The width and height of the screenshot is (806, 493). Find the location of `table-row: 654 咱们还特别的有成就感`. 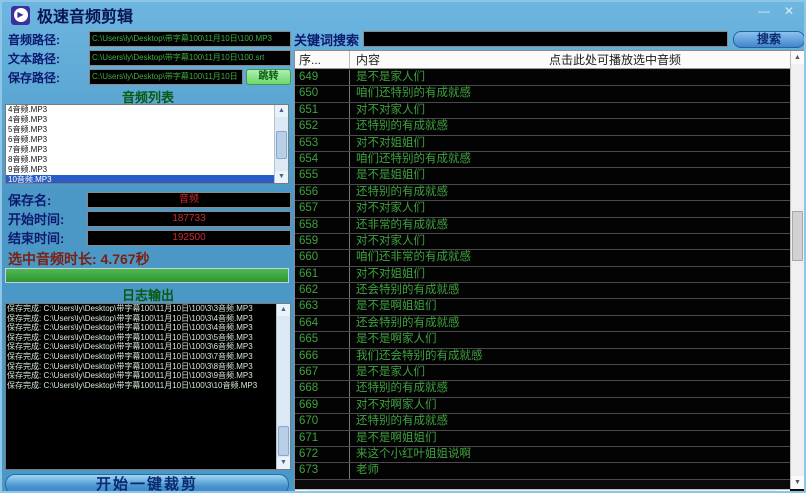

table-row: 654 咱们还特别的有成就感 is located at coordinates (542, 160).